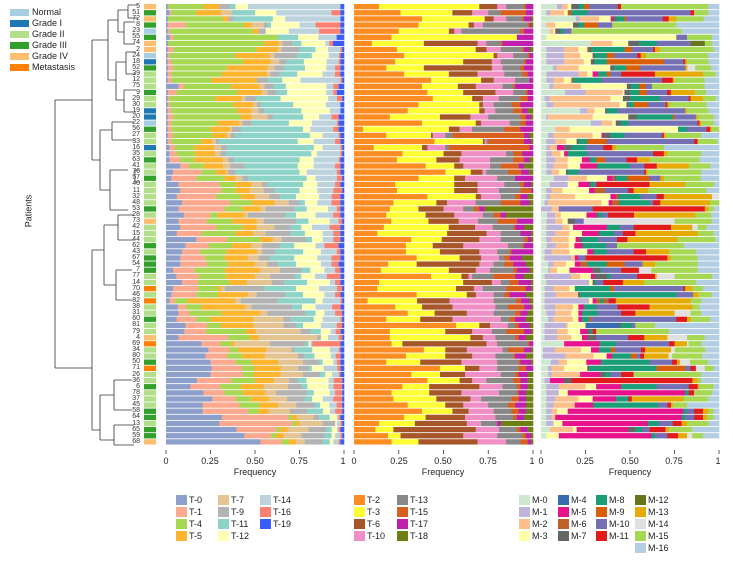 The image size is (733, 565). Describe the element at coordinates (412, 524) in the screenshot. I see `legend-item-t-17: T-17` at that location.